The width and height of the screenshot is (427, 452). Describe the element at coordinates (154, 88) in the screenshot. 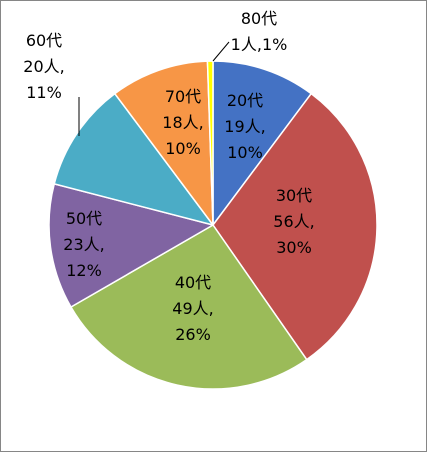

I see `leader-lines` at that location.